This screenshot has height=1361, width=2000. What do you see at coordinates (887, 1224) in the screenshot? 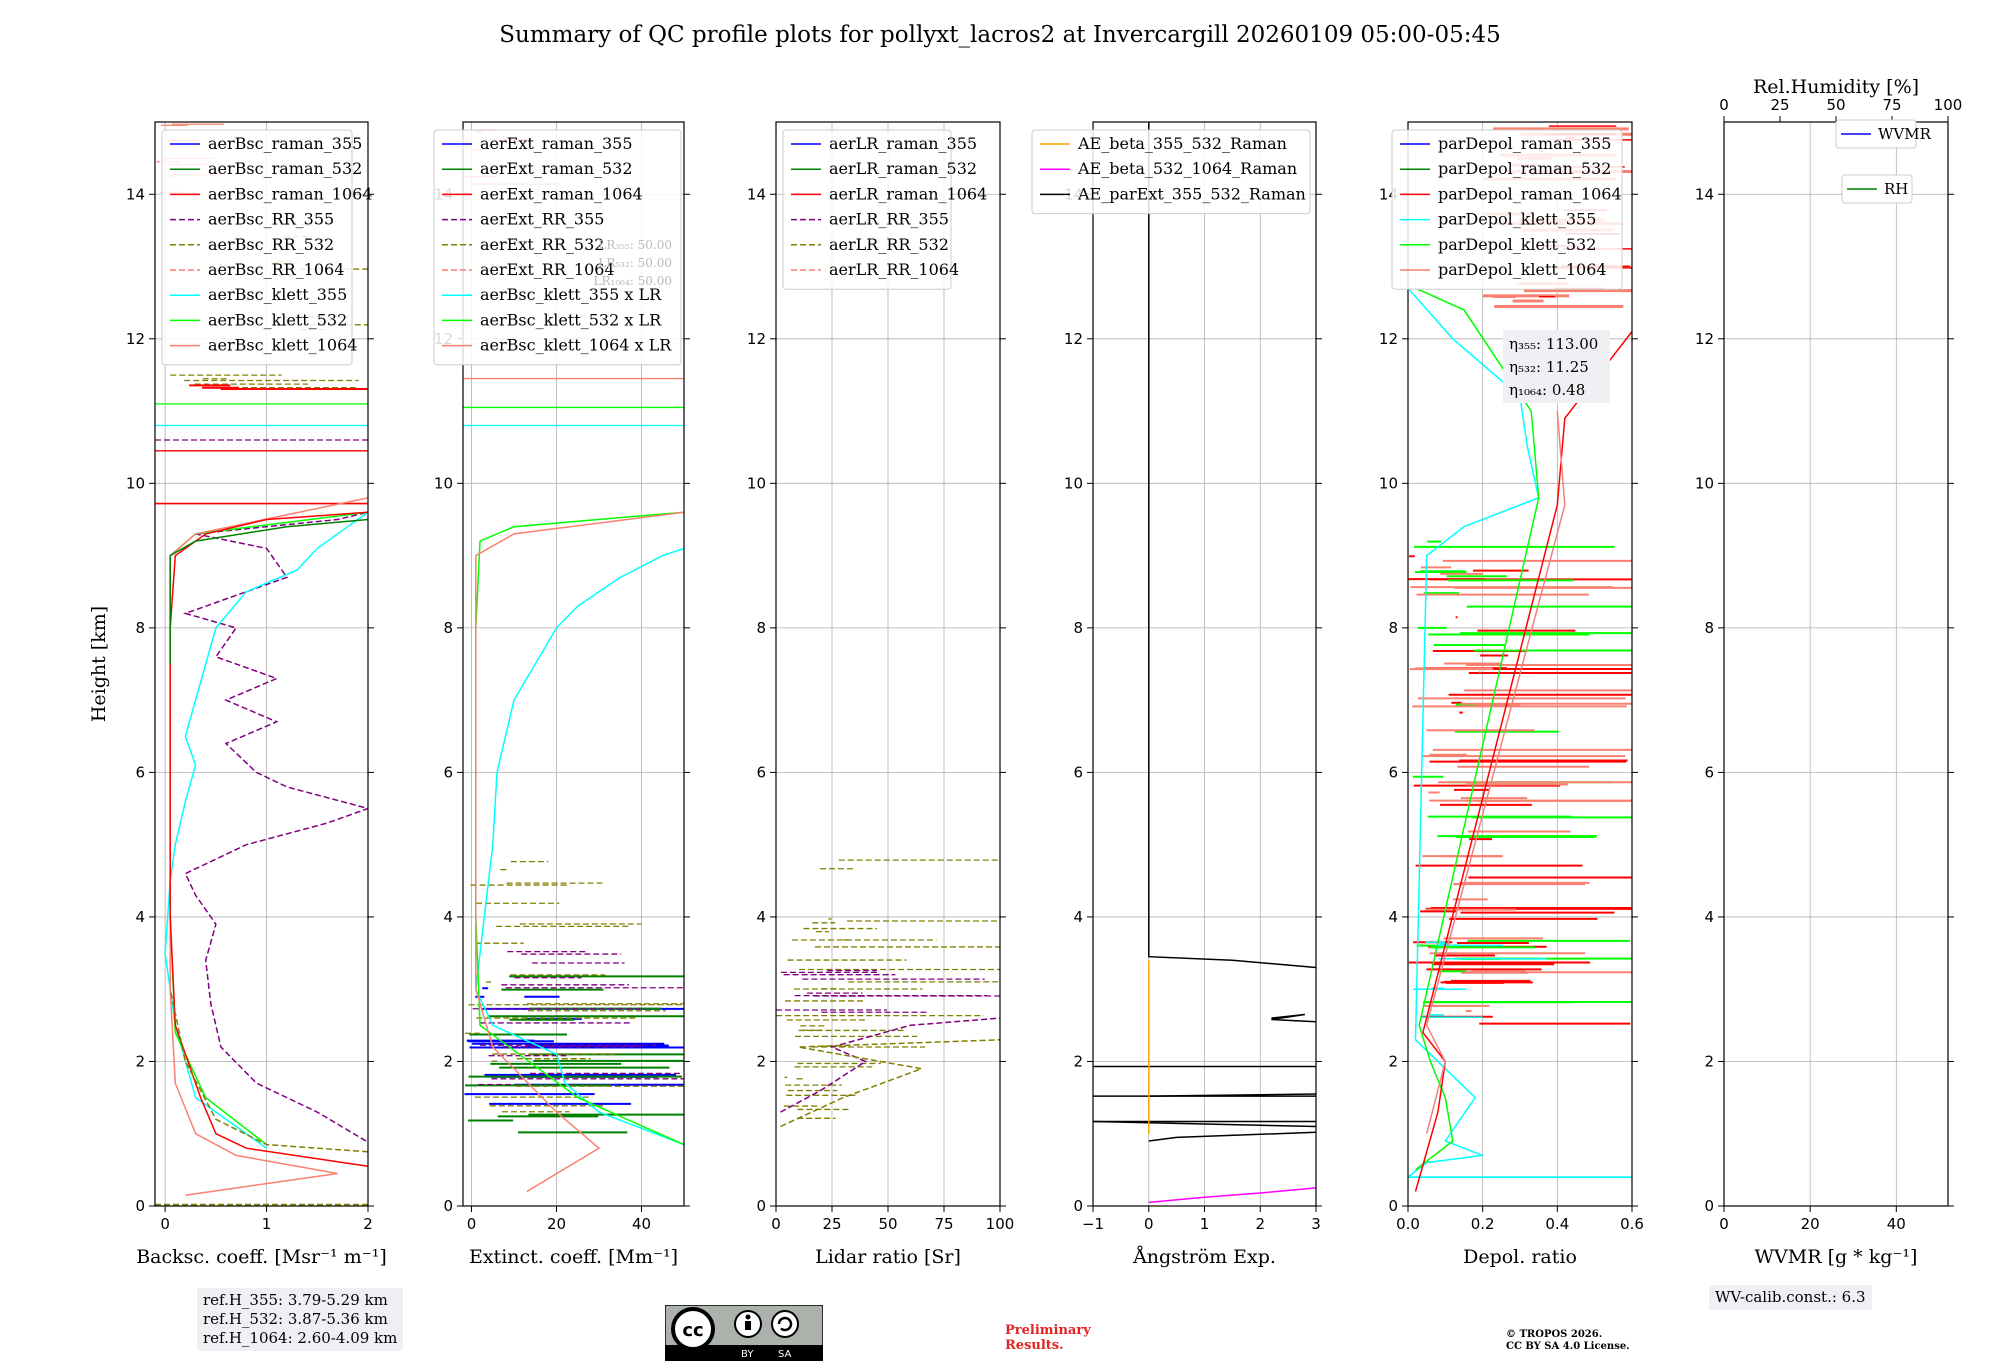
I see `tick-label-x-2: 50` at bounding box center [887, 1224].